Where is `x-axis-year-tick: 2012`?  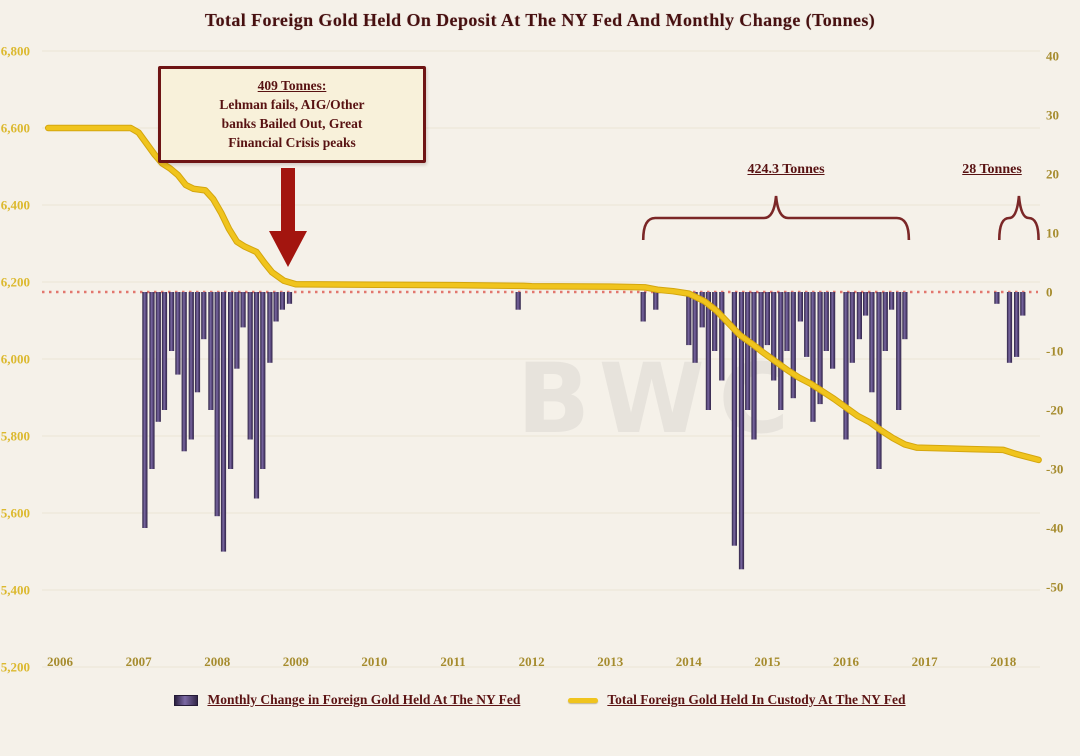
x-axis-year-tick: 2012 is located at coordinates (532, 661).